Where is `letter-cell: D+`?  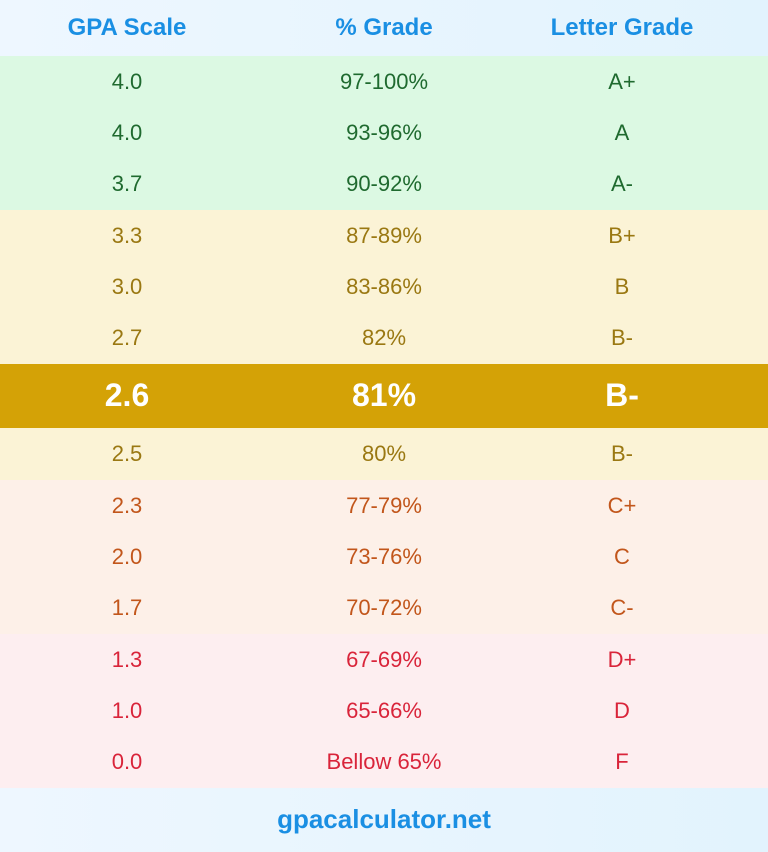 letter-cell: D+ is located at coordinates (622, 659).